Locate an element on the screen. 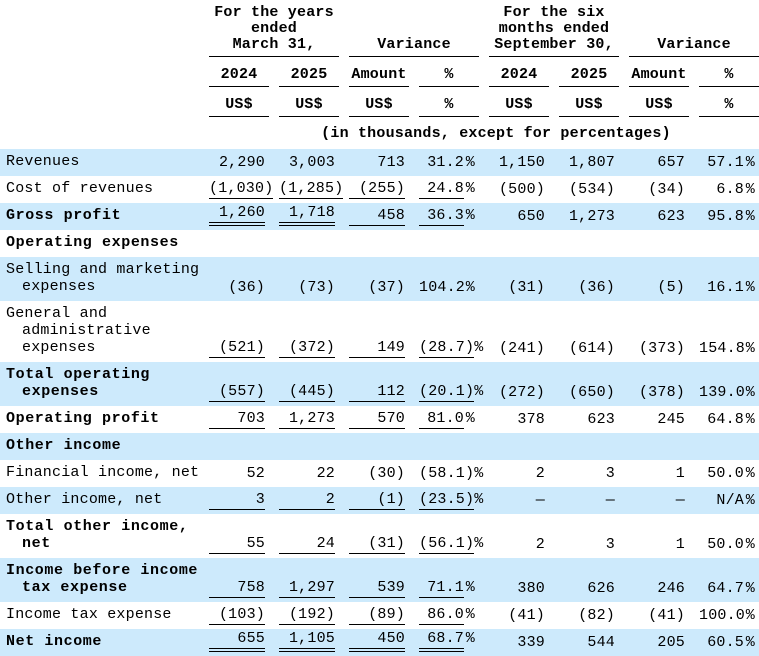 Image resolution: width=759 pixels, height=656 pixels. value-cell: 31.2% is located at coordinates (444, 162).